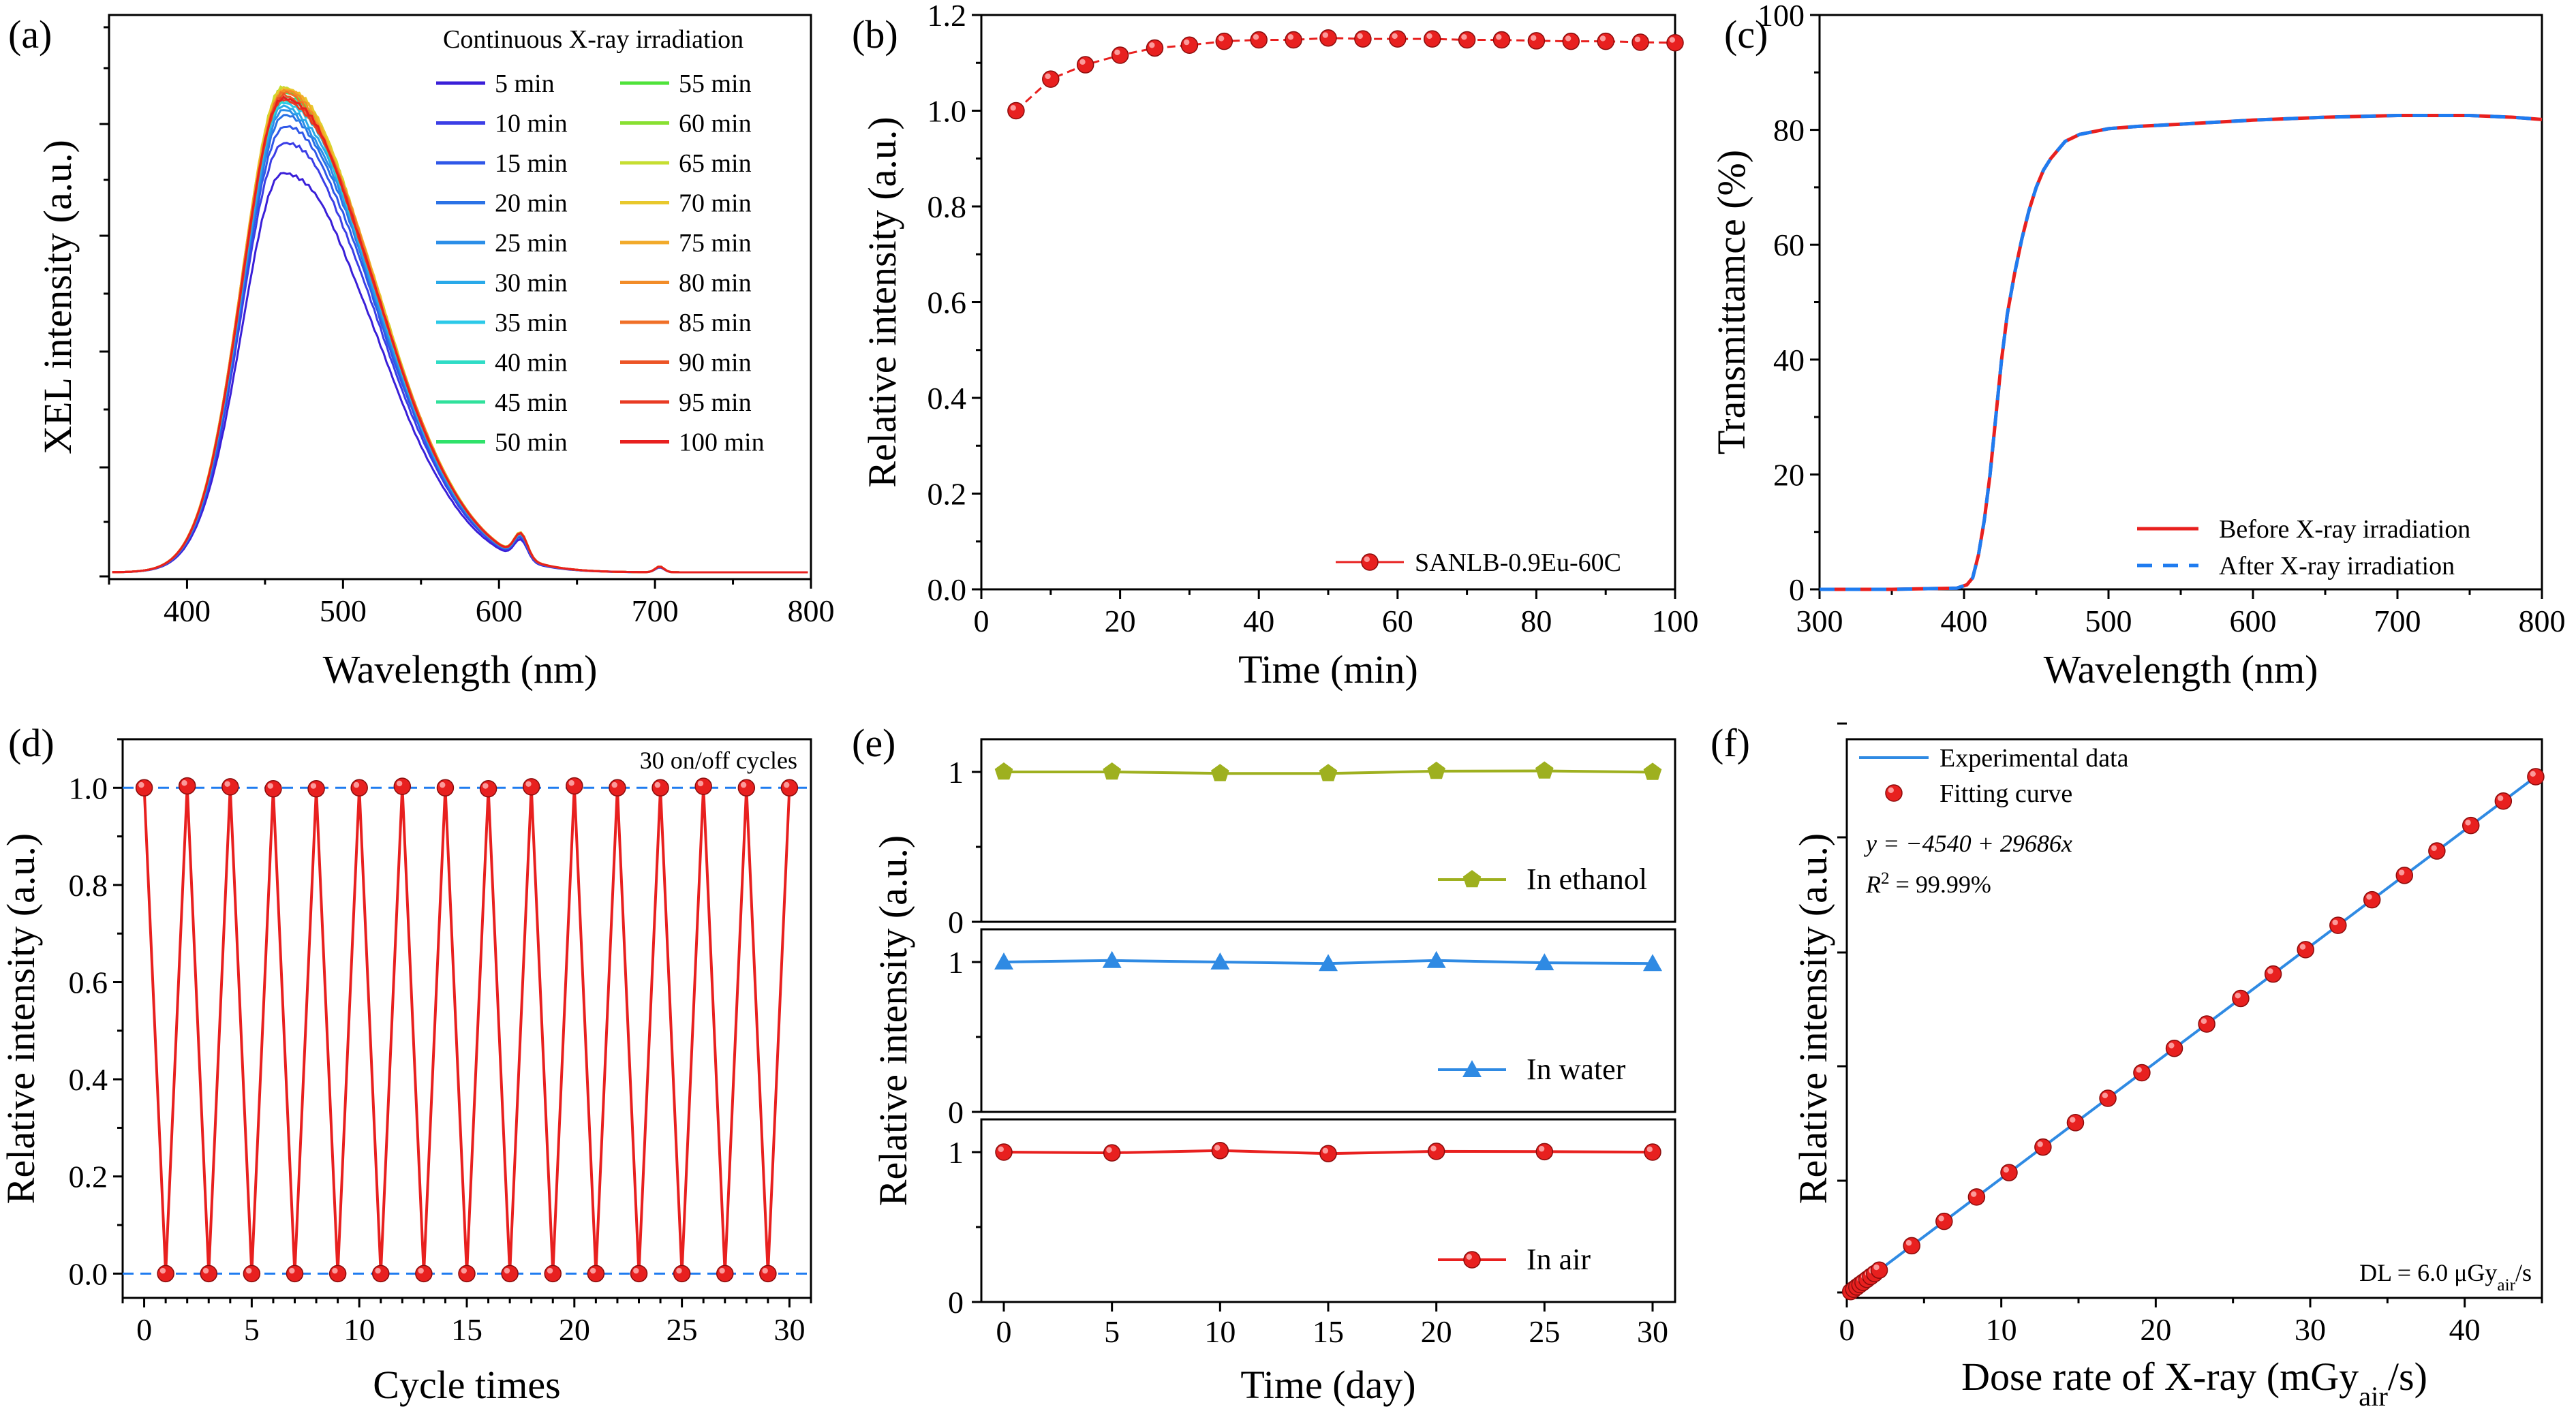 Image resolution: width=2576 pixels, height=1411 pixels. What do you see at coordinates (525, 83) in the screenshot?
I see `a-legend-label: 5 min` at bounding box center [525, 83].